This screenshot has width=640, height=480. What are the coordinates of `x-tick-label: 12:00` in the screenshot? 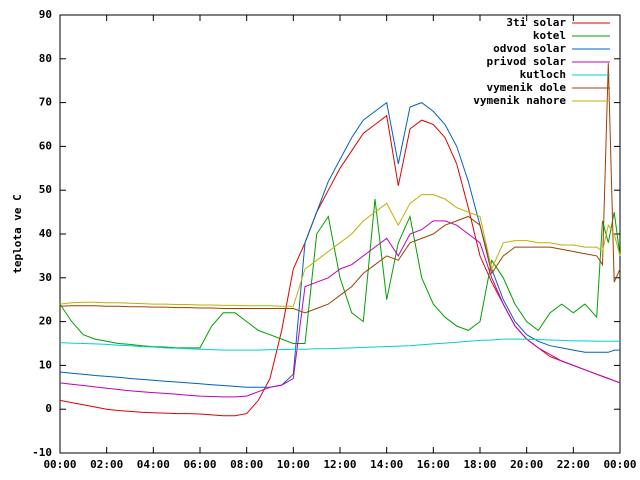 It's located at (339, 464).